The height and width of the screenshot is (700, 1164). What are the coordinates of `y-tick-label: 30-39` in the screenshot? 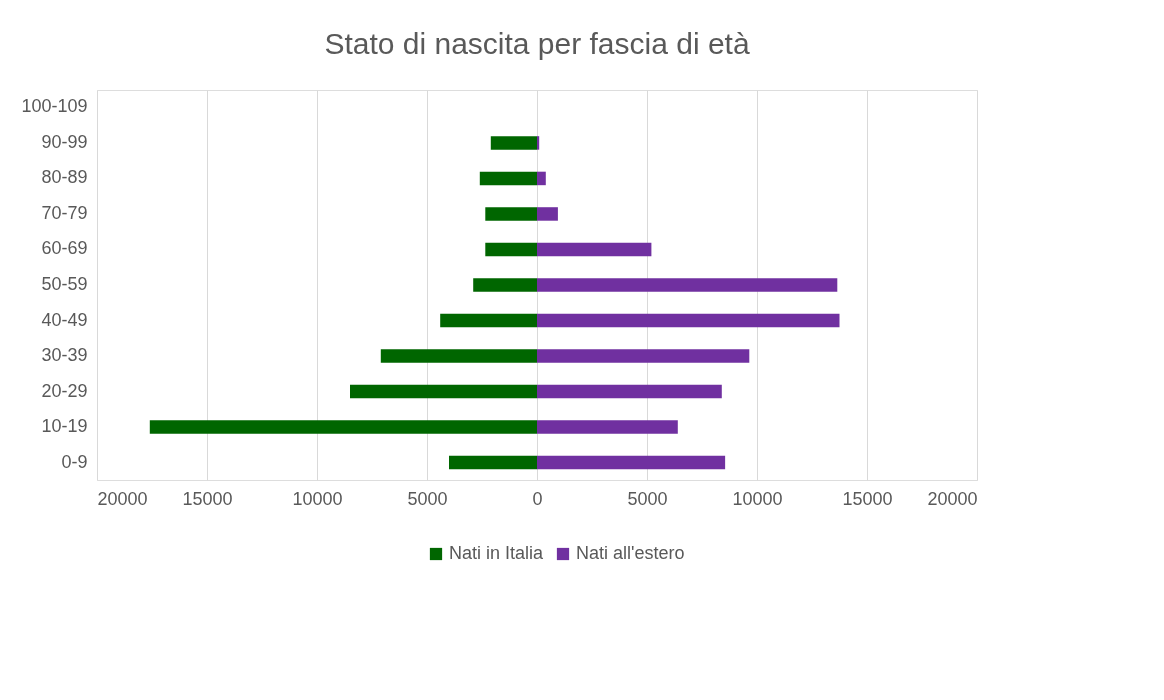 It's located at (64, 355).